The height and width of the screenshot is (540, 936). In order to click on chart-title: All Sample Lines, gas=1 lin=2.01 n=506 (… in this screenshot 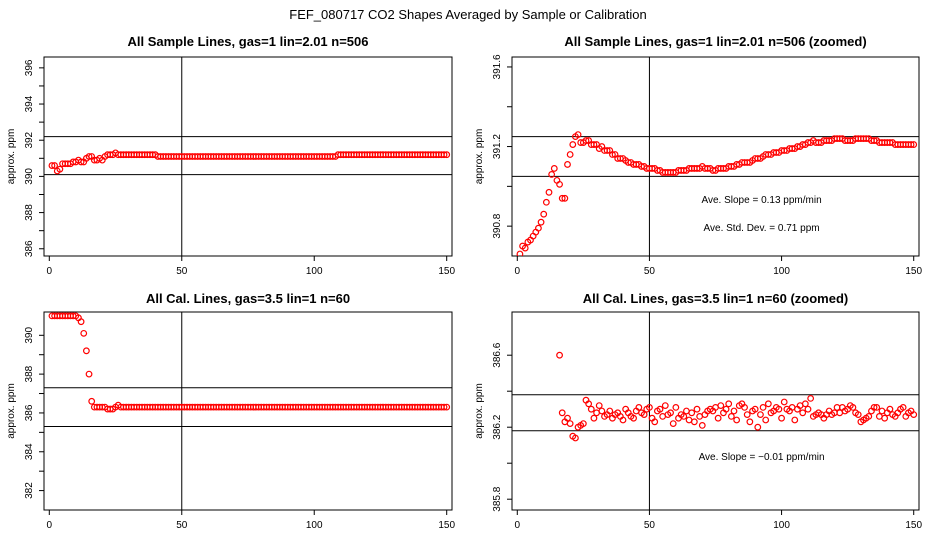, I will do `click(715, 41)`.